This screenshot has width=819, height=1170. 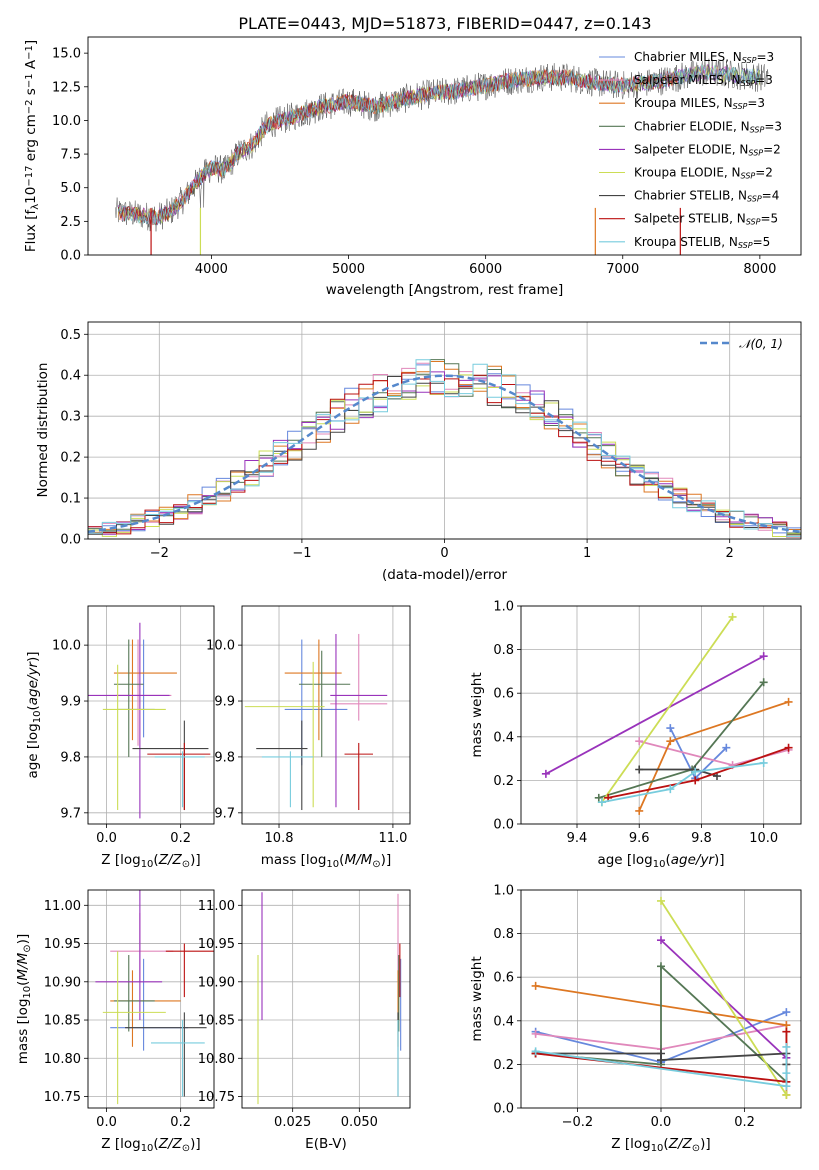 I want to click on model-line-kroupa-stelib, so click(x=439, y=144).